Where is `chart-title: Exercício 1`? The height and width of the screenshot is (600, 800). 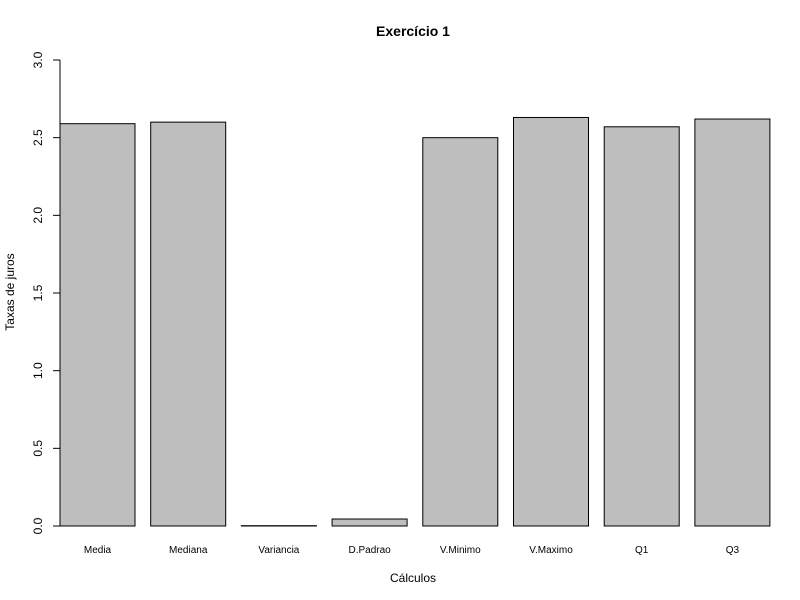 chart-title: Exercício 1 is located at coordinates (413, 31).